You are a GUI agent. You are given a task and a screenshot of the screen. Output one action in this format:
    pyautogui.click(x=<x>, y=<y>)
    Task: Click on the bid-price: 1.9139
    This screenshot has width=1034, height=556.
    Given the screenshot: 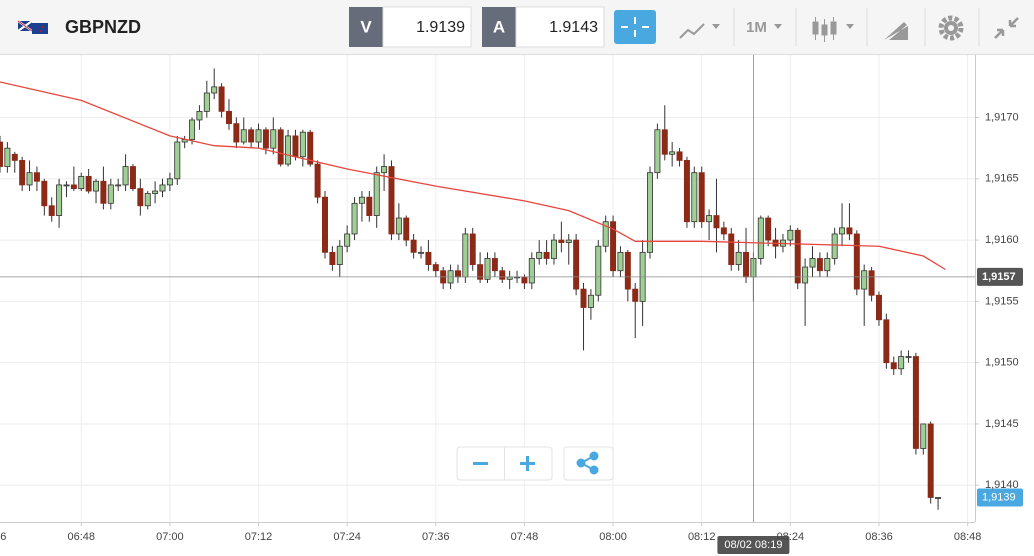 What is the action you would take?
    pyautogui.click(x=440, y=27)
    